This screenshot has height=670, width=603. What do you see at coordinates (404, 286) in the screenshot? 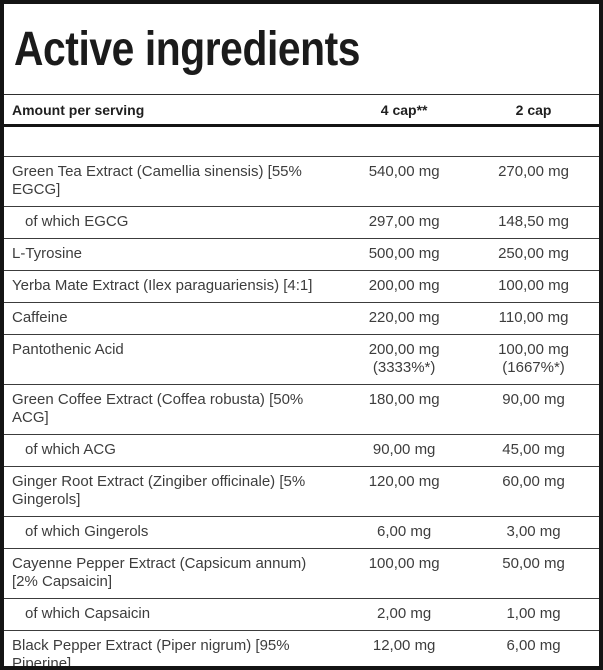
I see `amount-4cap: 200,00 mg` at bounding box center [404, 286].